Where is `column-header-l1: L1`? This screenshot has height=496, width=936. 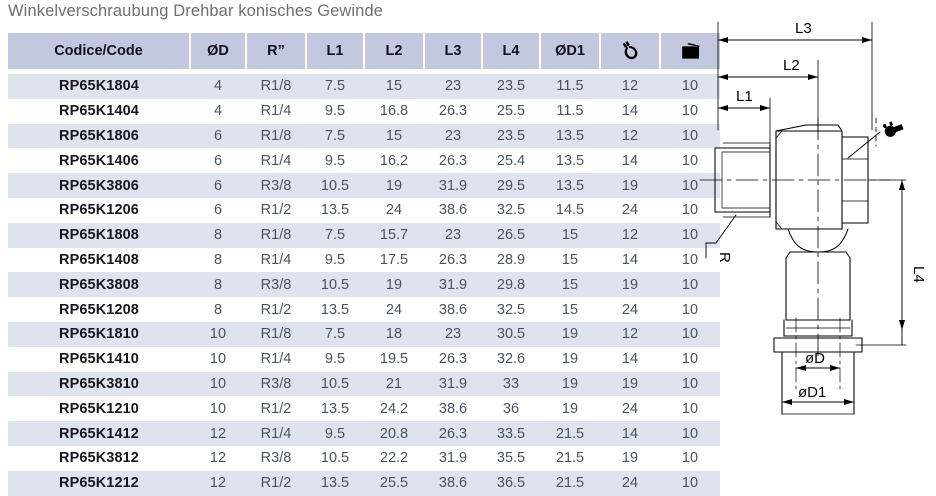 column-header-l1: L1 is located at coordinates (335, 51).